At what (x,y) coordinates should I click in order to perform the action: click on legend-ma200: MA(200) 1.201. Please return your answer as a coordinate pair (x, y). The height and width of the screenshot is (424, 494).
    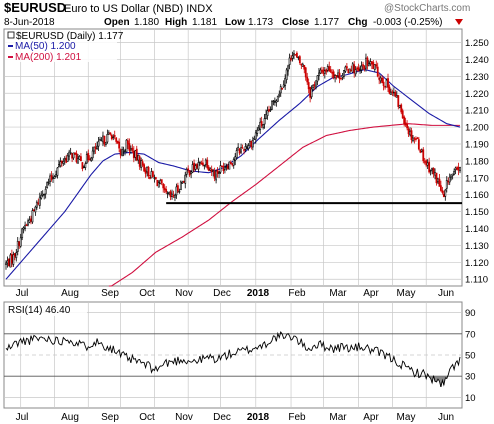
    Looking at the image, I should click on (48, 57).